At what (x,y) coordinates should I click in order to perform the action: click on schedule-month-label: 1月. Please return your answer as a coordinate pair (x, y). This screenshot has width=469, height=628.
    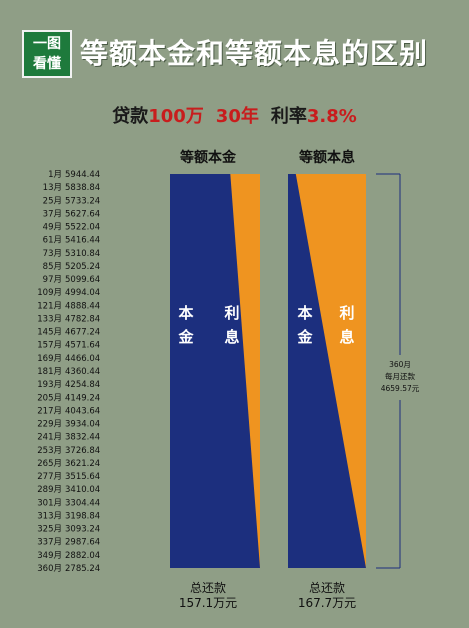
    Looking at the image, I should click on (55, 175).